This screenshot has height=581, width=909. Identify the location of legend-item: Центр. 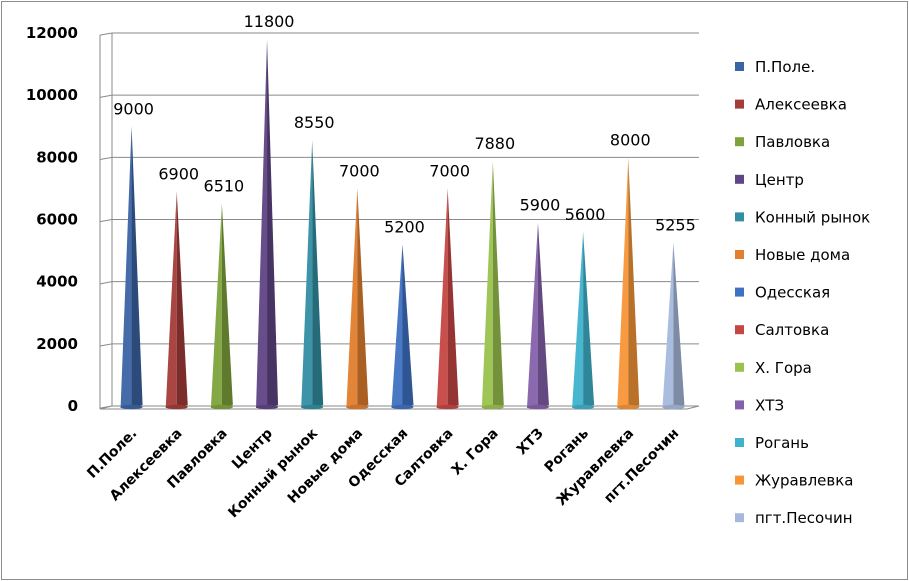
(769, 180).